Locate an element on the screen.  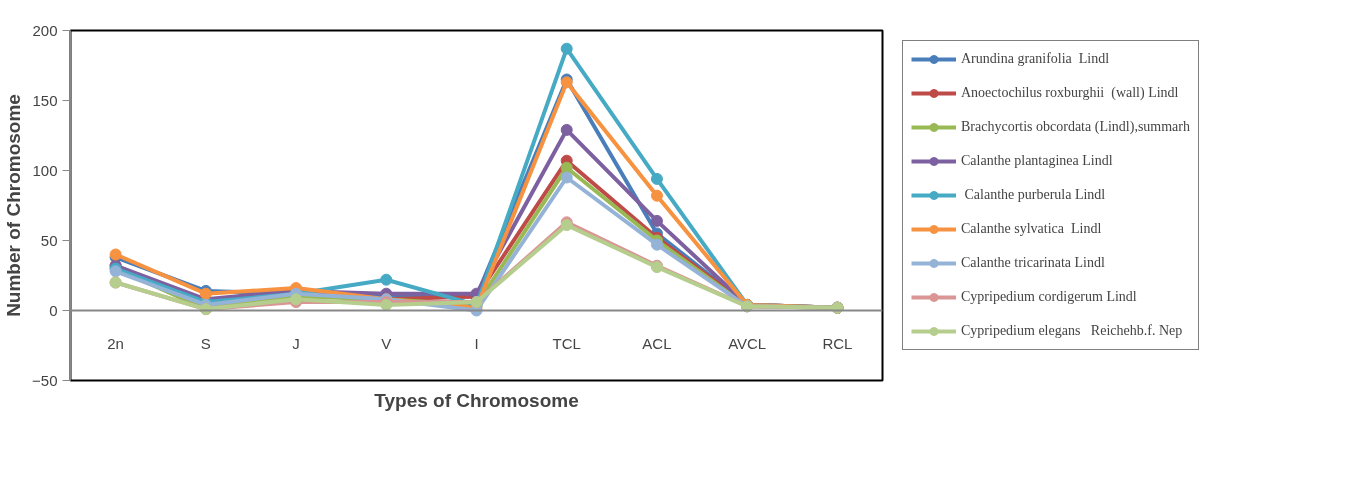
x-tick-label: RCL is located at coordinates (837, 343).